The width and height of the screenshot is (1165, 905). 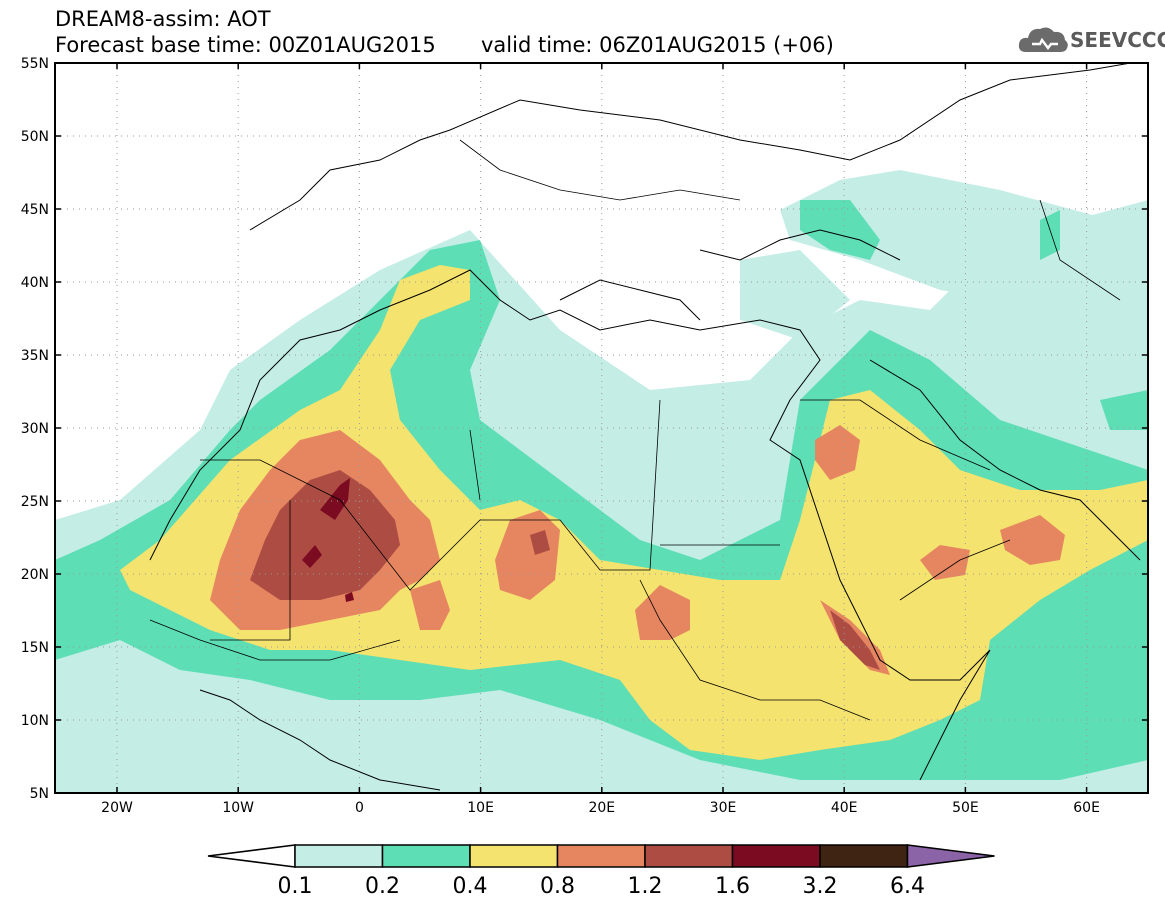 I want to click on lon-tick-label: 50E, so click(x=965, y=808).